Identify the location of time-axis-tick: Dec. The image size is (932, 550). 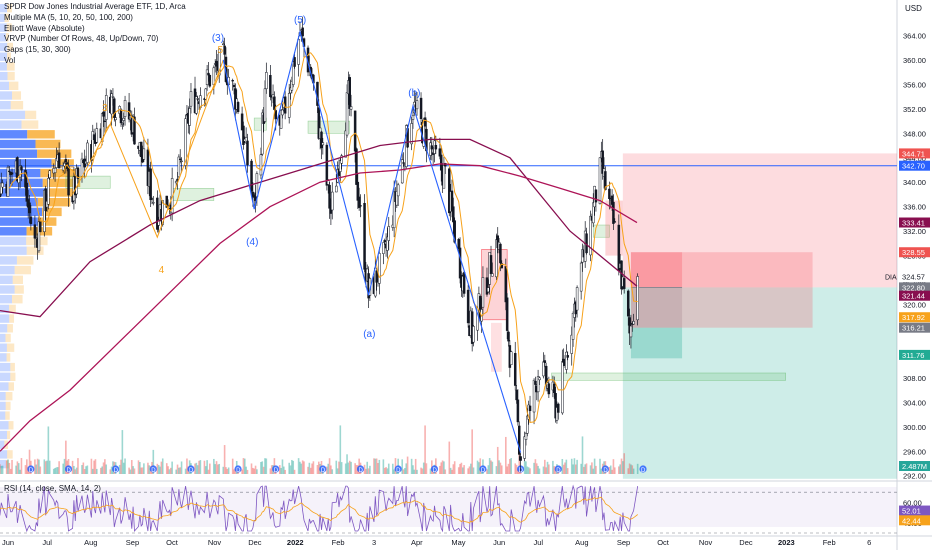
(255, 542).